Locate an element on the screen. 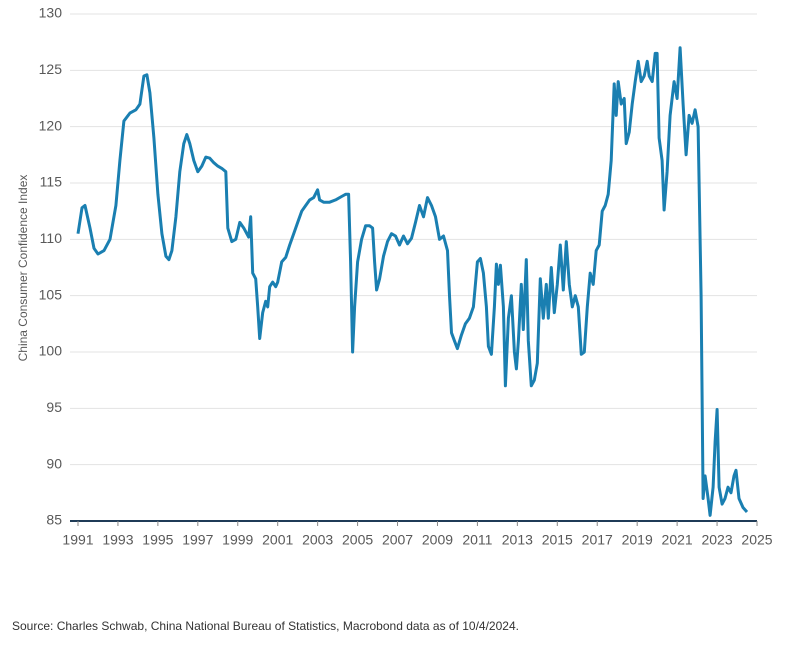  x-tick-label: 2017 is located at coordinates (597, 540).